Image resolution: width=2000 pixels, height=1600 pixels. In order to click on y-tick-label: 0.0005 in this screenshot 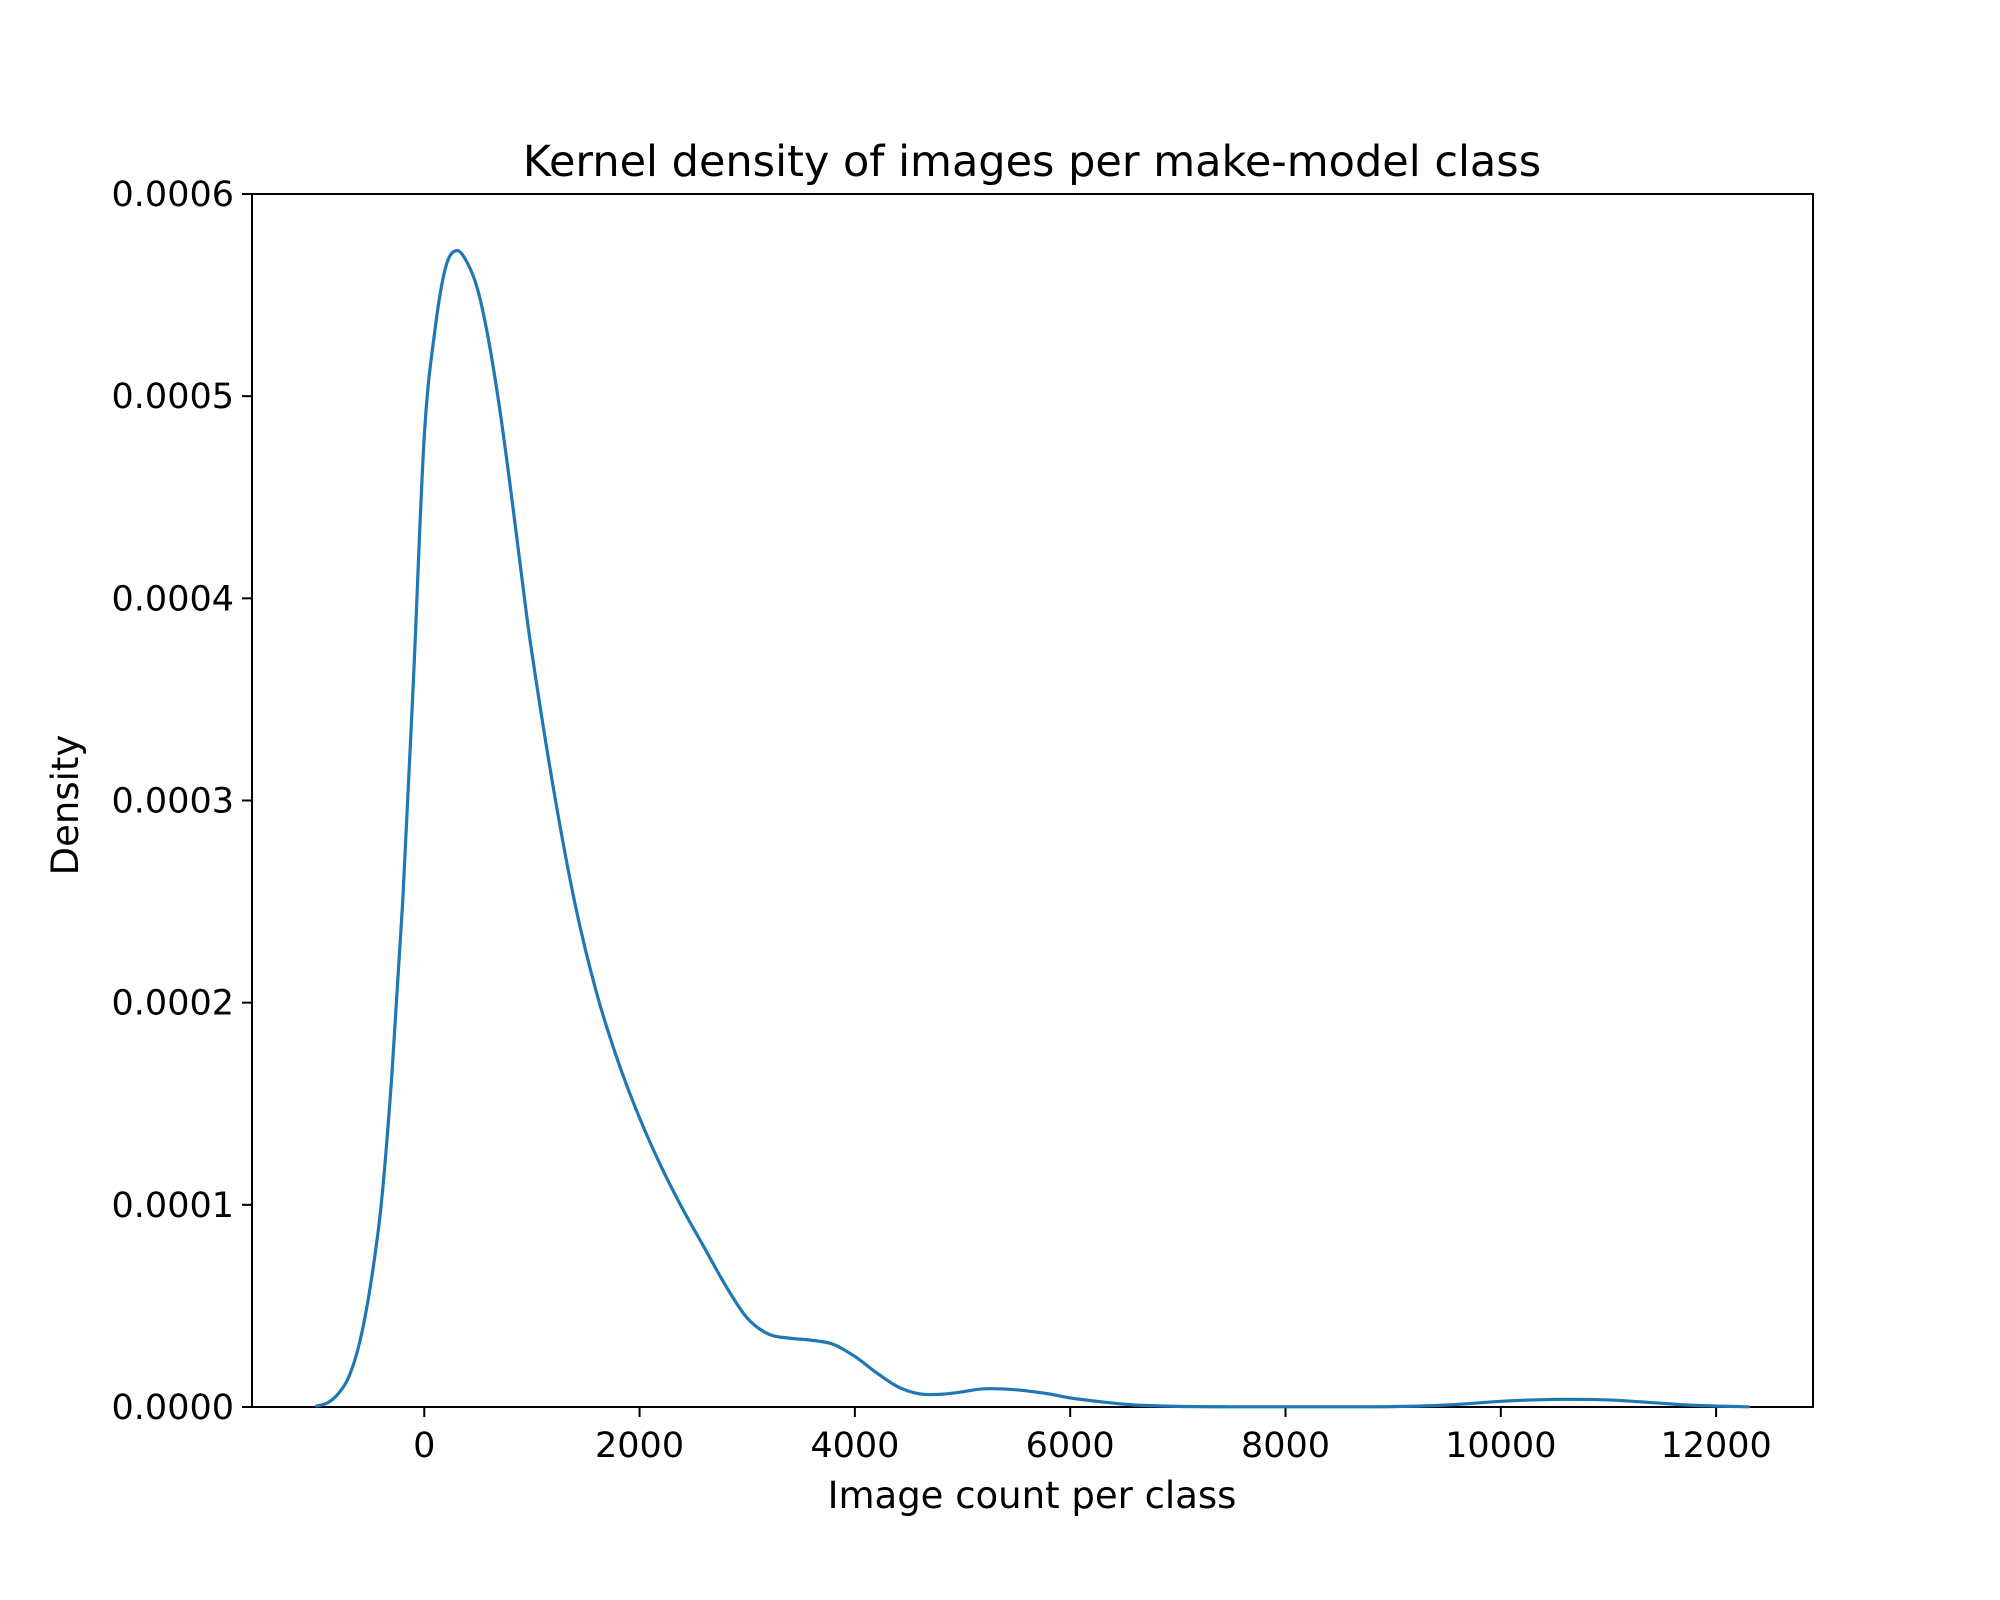, I will do `click(173, 397)`.